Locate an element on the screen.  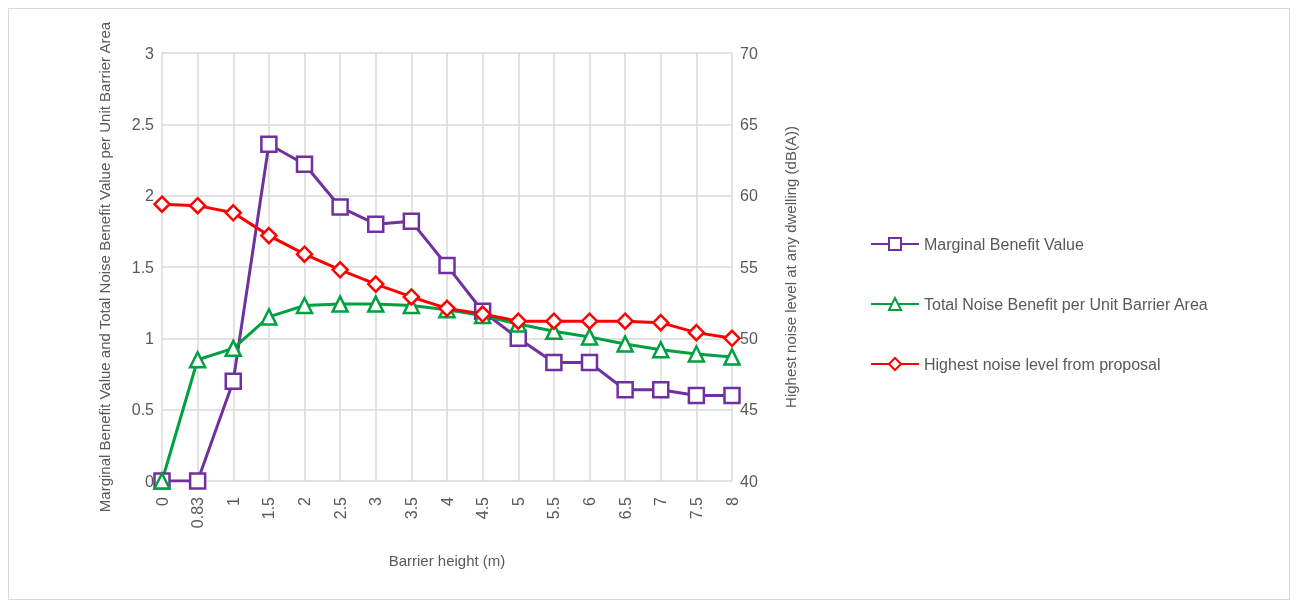
legend-label: Total Noise Benefit per Unit Barrier Area is located at coordinates (1066, 304).